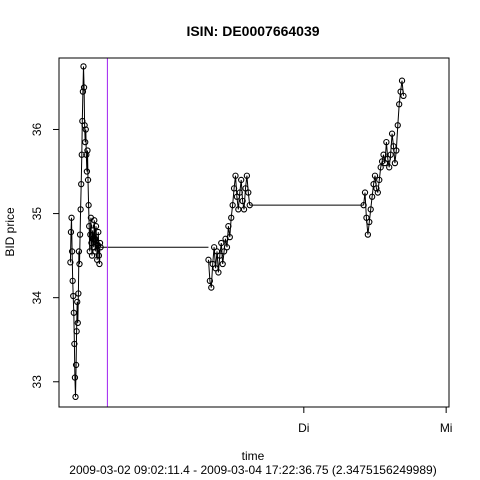 The image size is (480, 480). Describe the element at coordinates (252, 31) in the screenshot. I see `chart-title: ISIN: DE0007664039` at that location.